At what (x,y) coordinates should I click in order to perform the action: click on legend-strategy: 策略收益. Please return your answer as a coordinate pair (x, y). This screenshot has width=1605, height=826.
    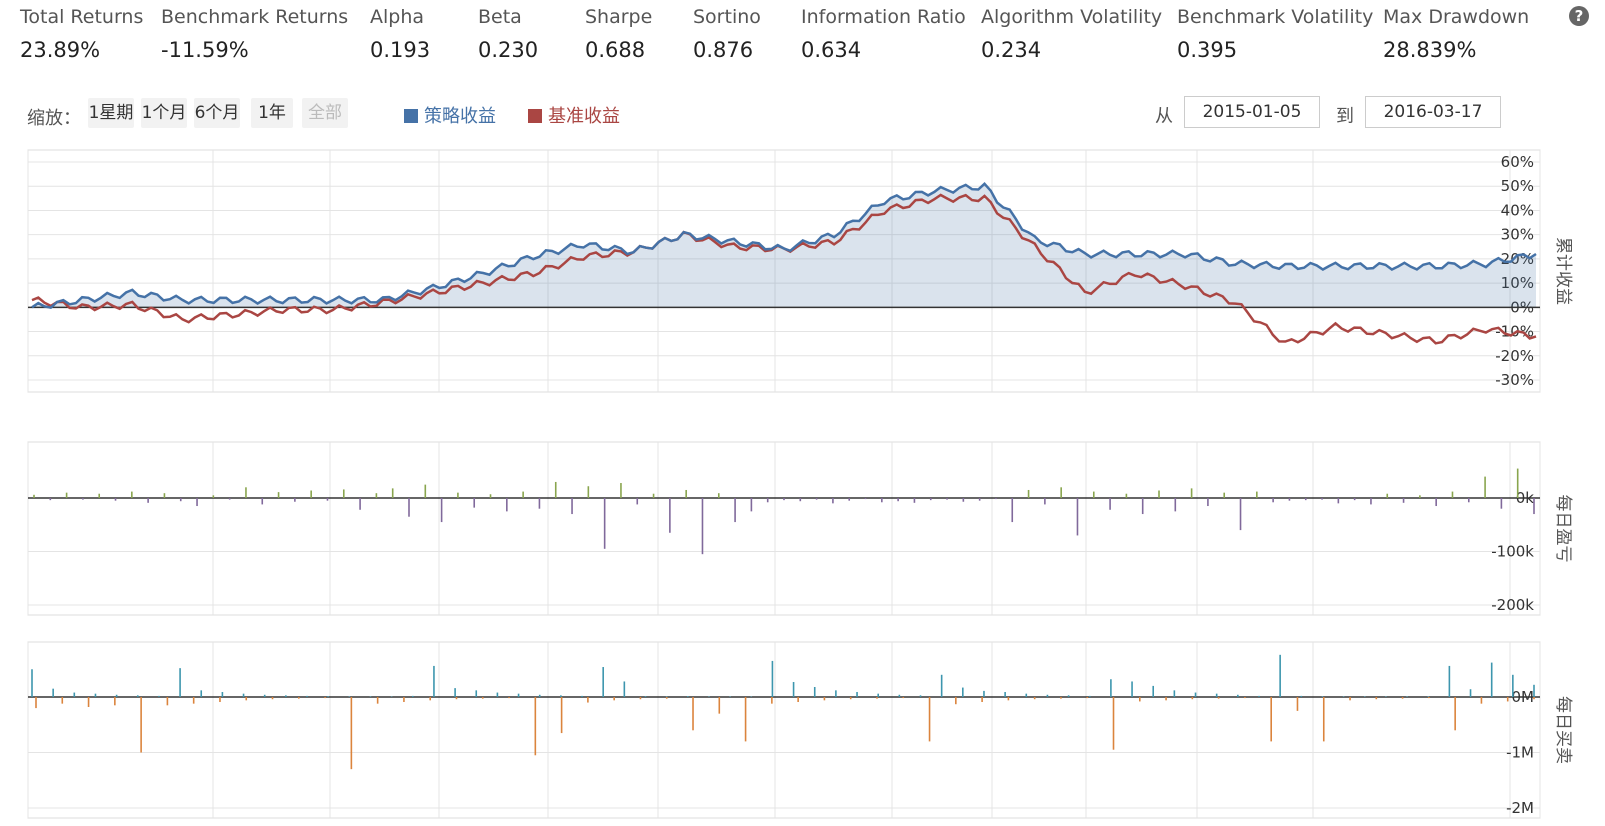
    Looking at the image, I should click on (450, 115).